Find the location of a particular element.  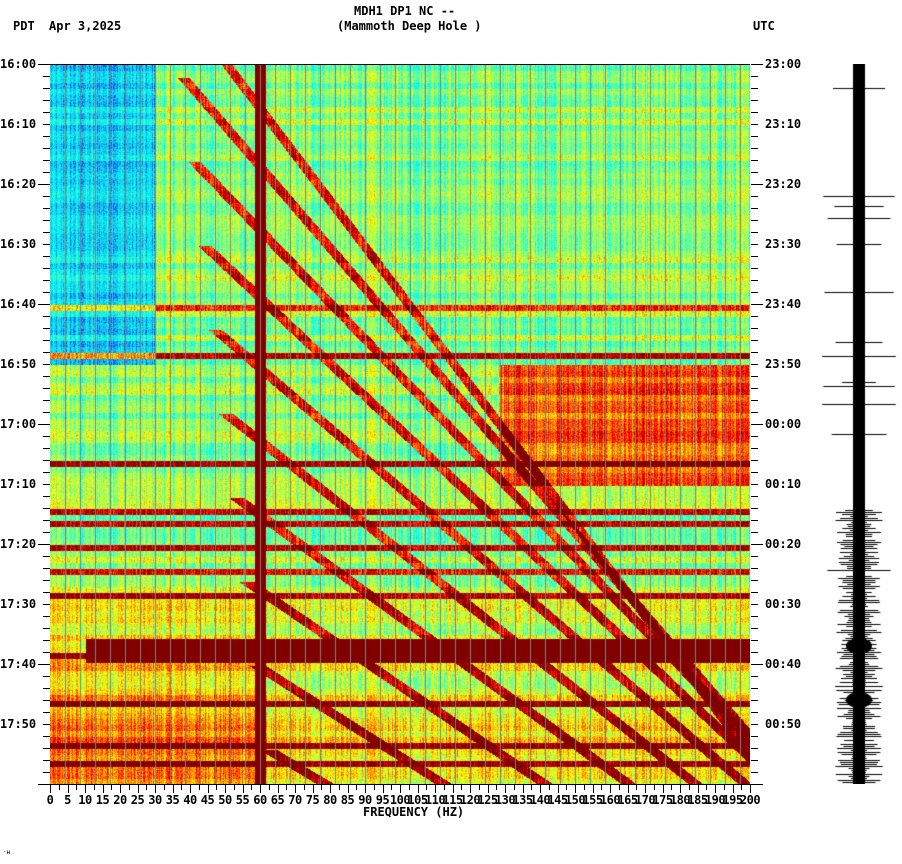

x-tick-label: 20 is located at coordinates (120, 800).